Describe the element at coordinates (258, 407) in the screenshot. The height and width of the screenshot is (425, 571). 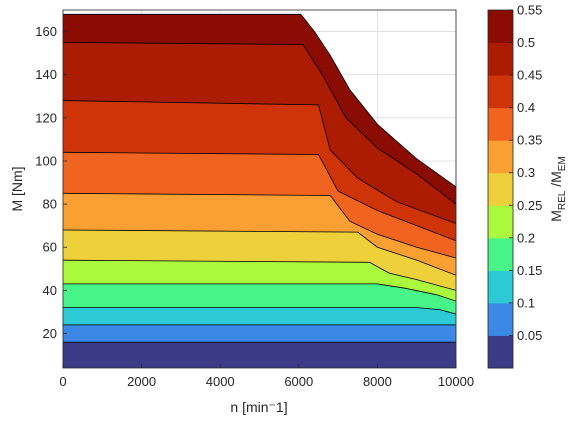
I see `x-axis-label: n [min⁻1]` at that location.